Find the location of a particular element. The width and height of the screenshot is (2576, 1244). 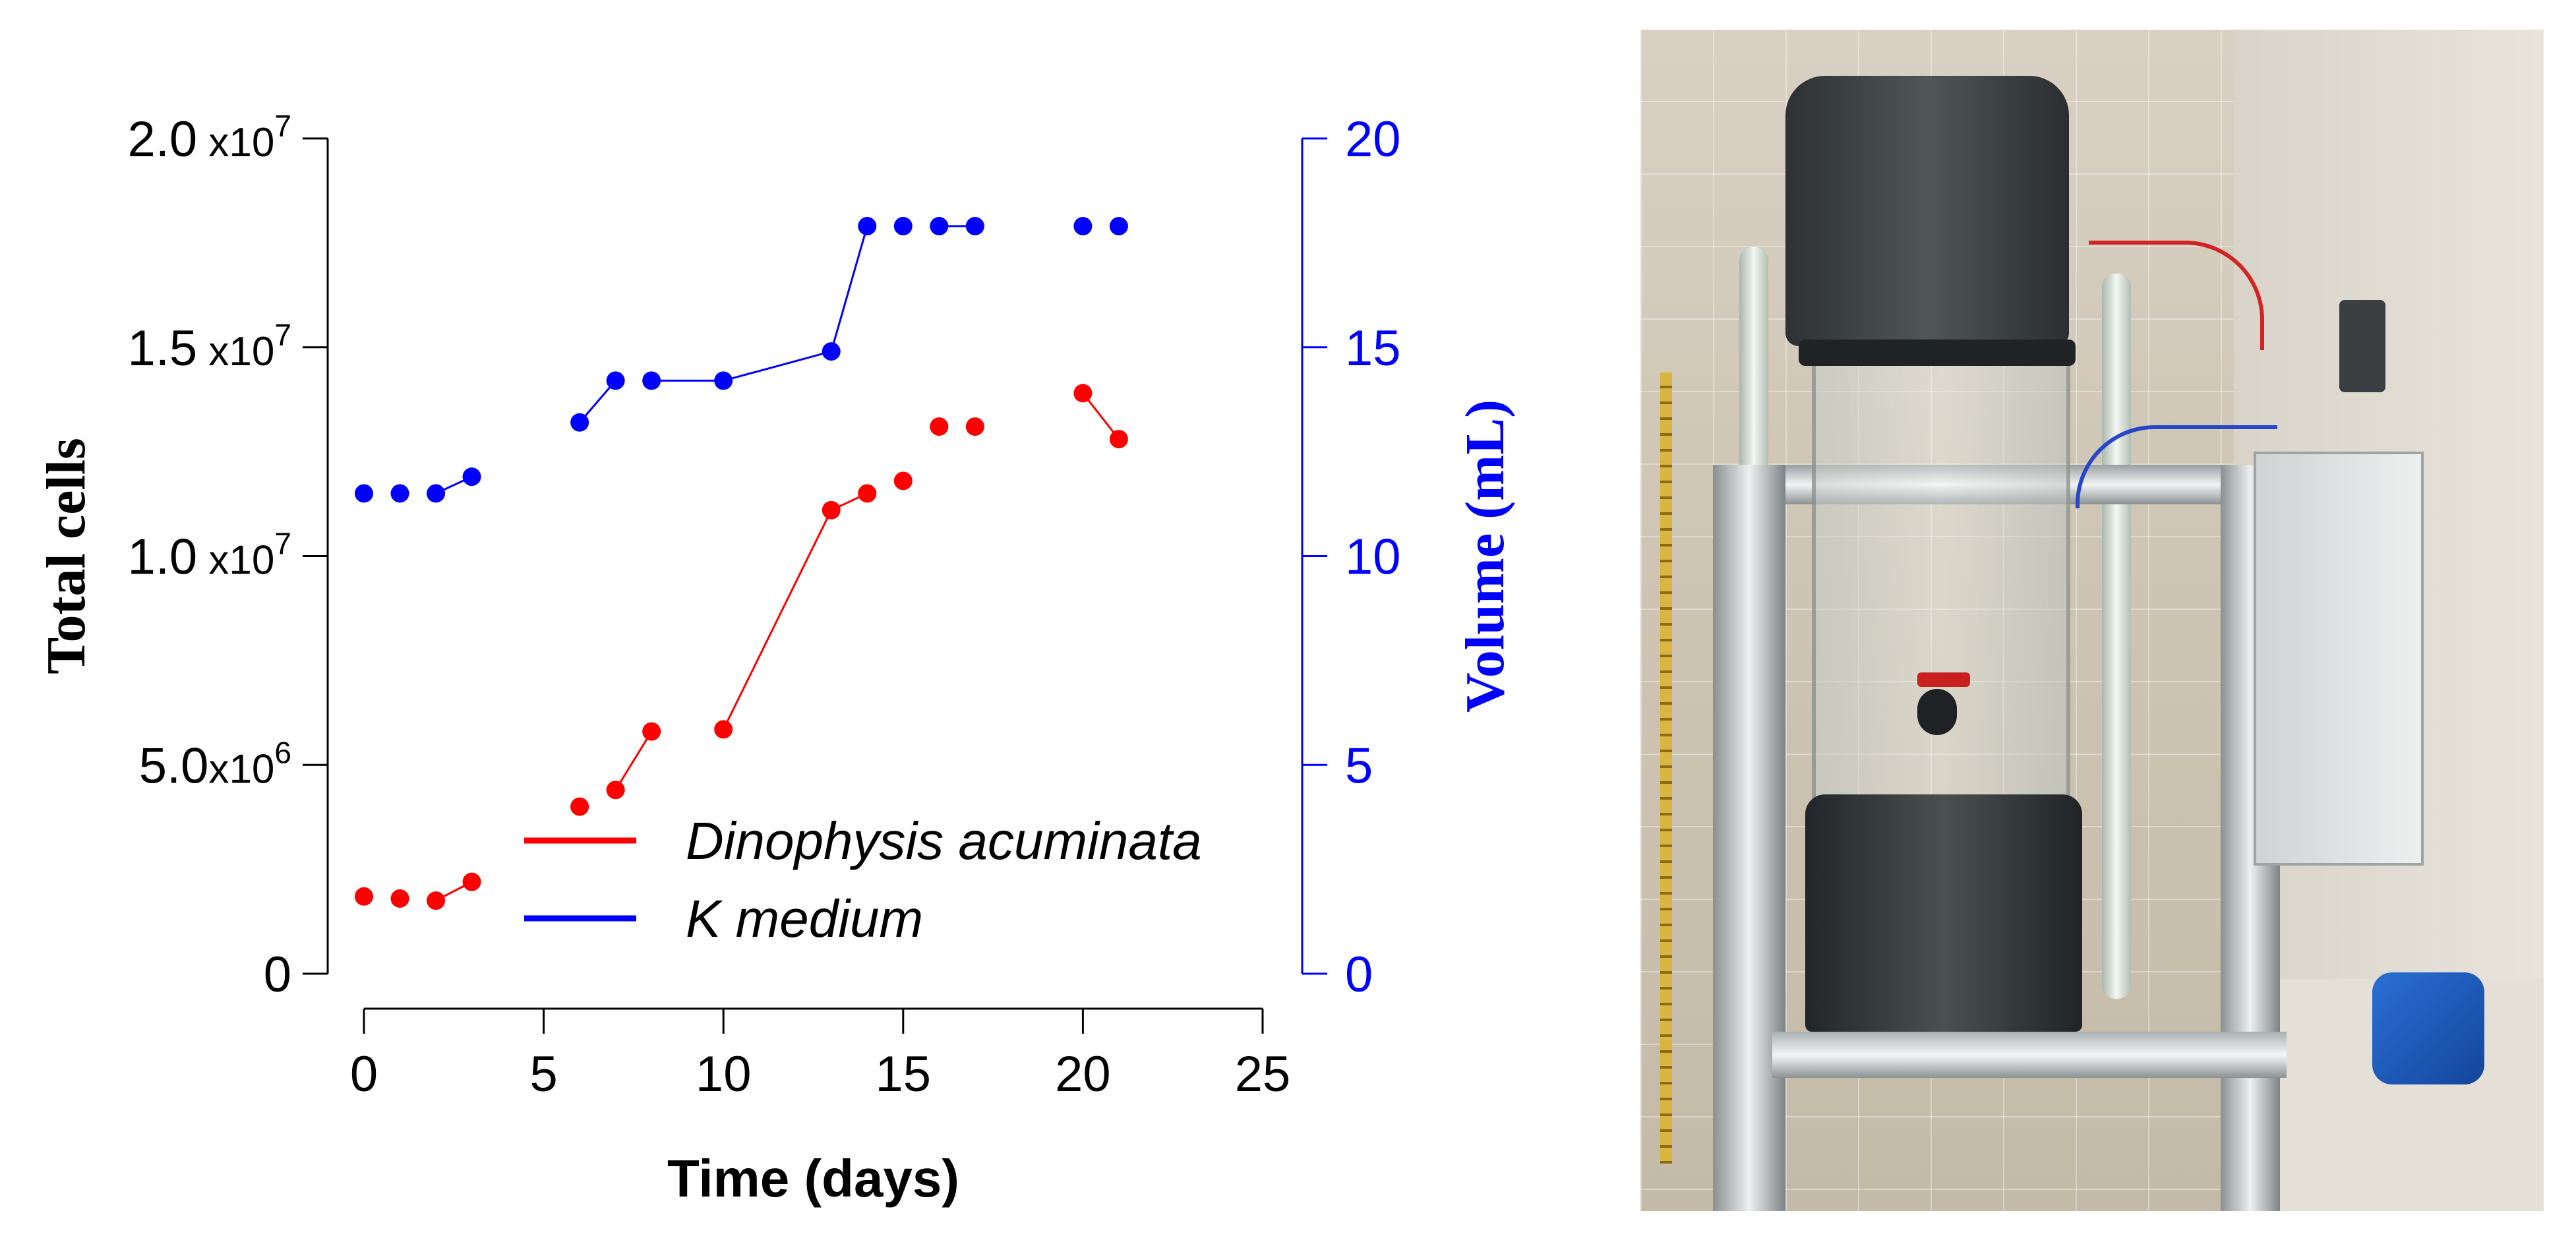

right-y-tick-label: 0 is located at coordinates (1359, 975).